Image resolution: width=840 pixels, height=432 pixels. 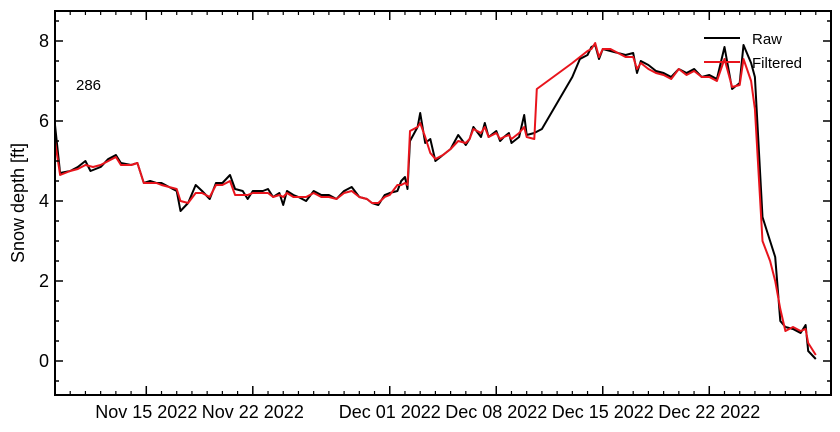 I want to click on legend-raw-label: Raw, so click(x=767, y=39).